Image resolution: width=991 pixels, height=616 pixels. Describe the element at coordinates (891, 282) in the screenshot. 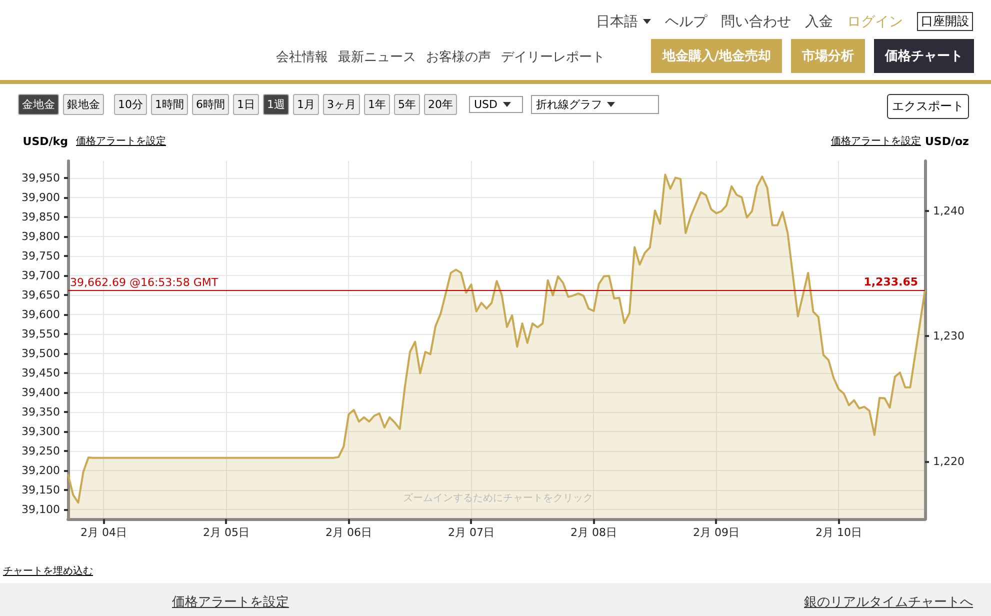

I see `annotation: 1,233.65` at that location.